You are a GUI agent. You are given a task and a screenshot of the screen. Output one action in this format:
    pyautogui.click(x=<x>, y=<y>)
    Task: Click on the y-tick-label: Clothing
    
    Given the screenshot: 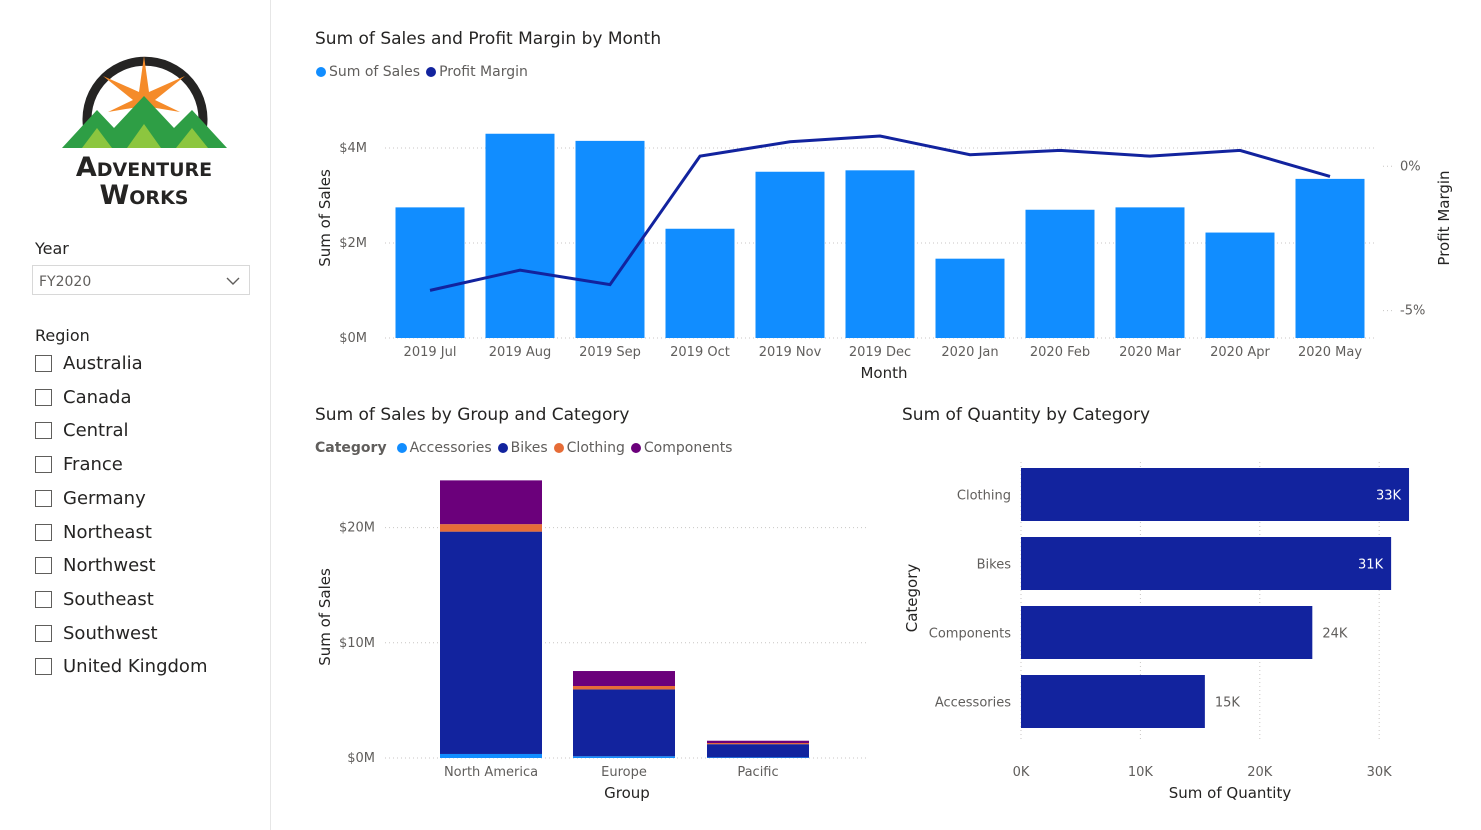 What is the action you would take?
    pyautogui.click(x=984, y=496)
    